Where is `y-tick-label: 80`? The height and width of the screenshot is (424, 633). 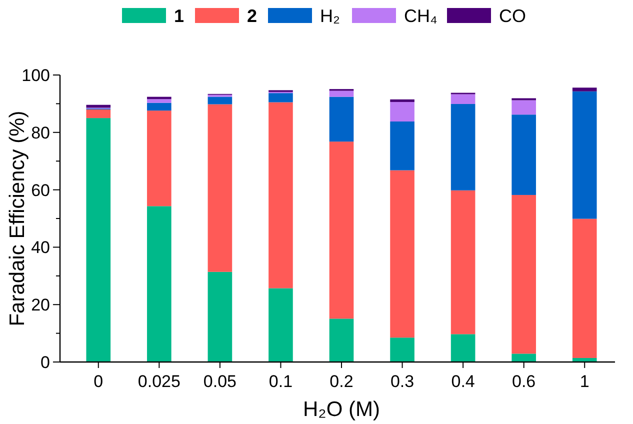 y-tick-label: 80 is located at coordinates (40, 132).